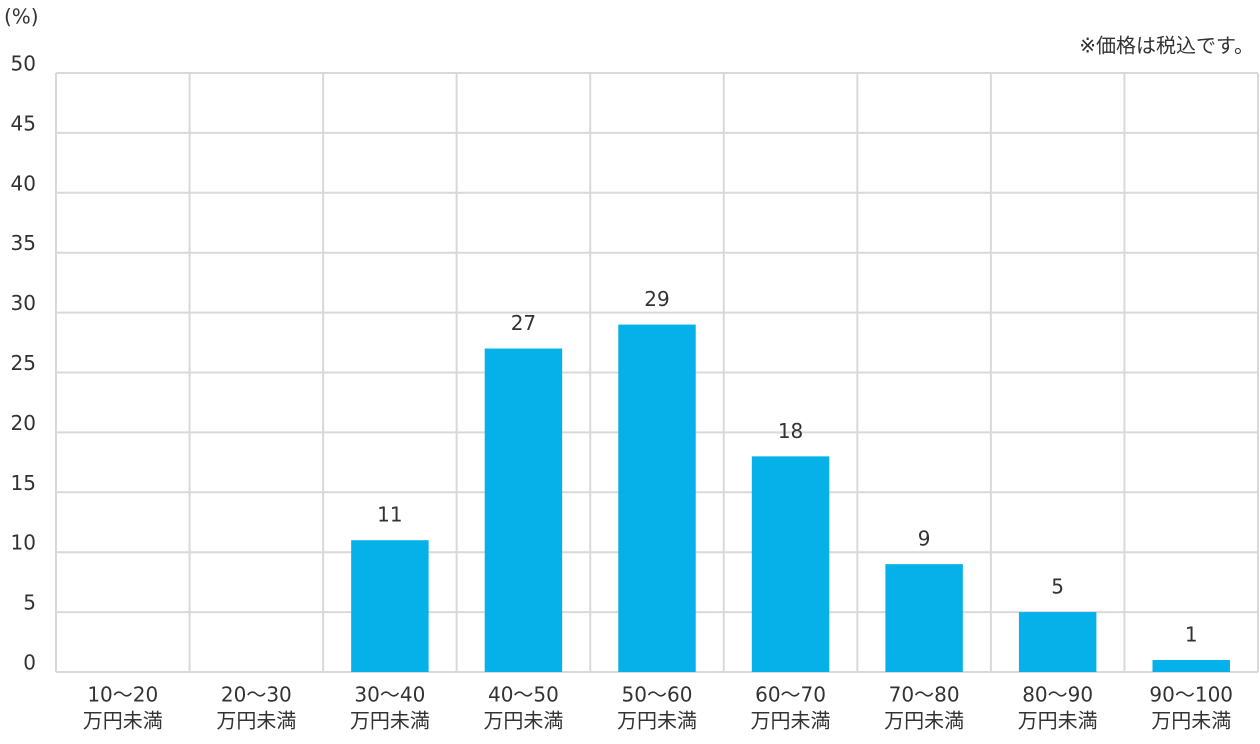 The width and height of the screenshot is (1260, 744). What do you see at coordinates (29, 603) in the screenshot?
I see `y-tick-label: 5` at bounding box center [29, 603].